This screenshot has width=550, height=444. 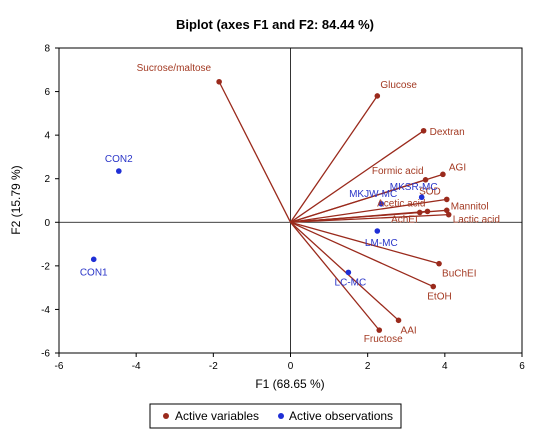 I want to click on variable-label-formic-acid: Formic acid, so click(x=398, y=171).